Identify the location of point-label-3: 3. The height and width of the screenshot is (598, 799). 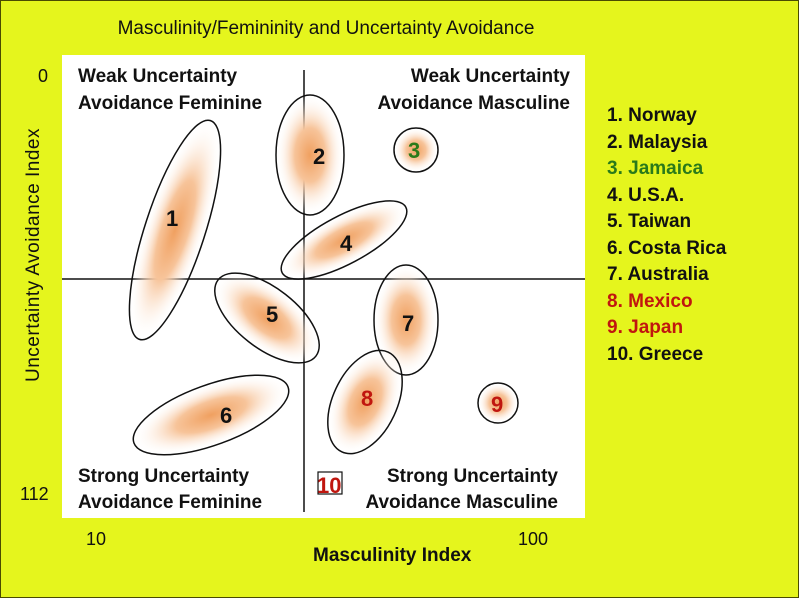
(414, 150).